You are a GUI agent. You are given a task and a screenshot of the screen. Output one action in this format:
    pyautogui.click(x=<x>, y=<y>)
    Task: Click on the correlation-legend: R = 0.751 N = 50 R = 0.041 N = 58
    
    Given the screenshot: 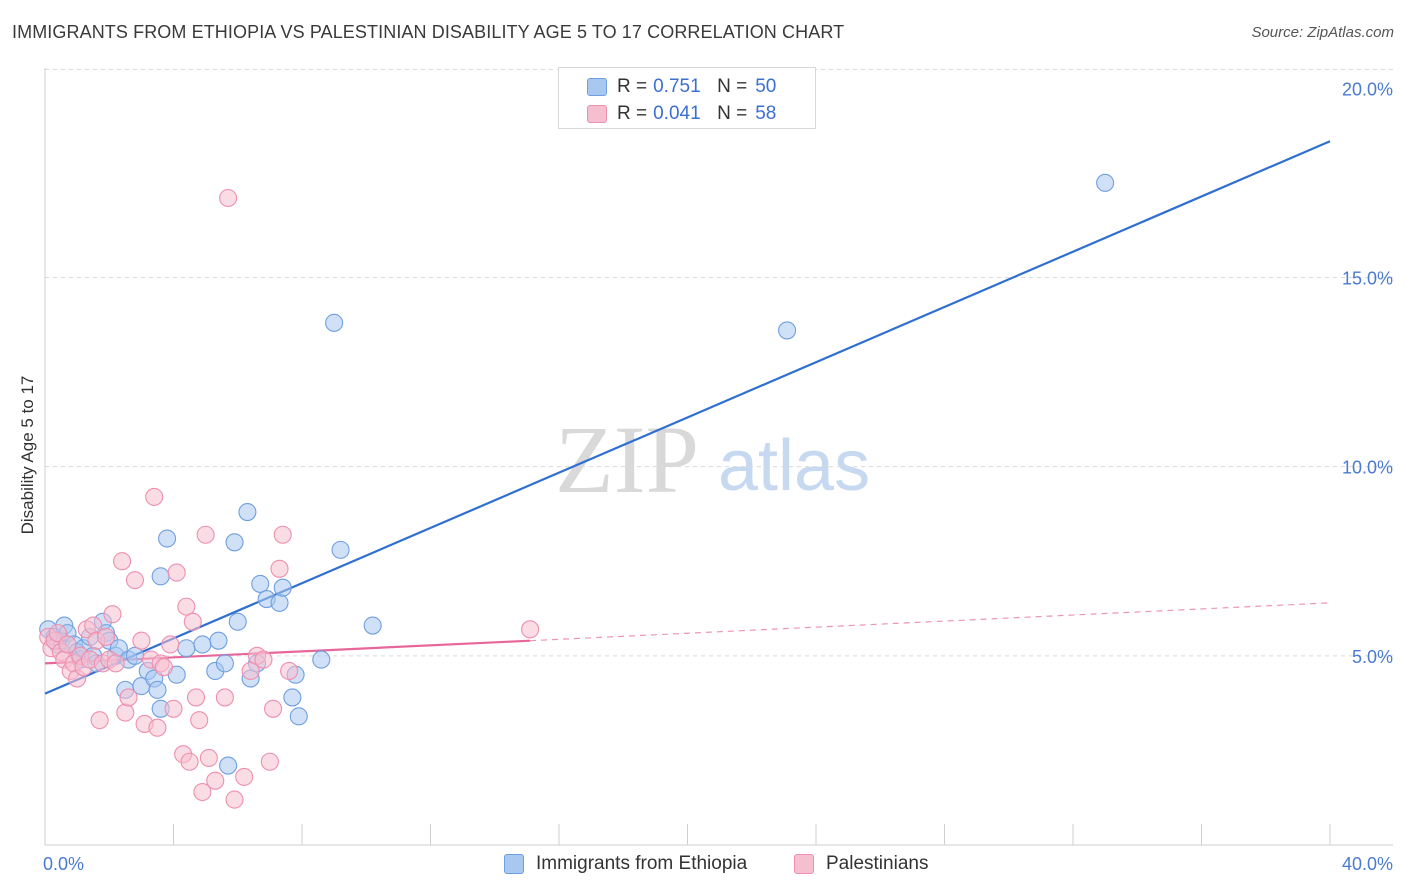 What is the action you would take?
    pyautogui.click(x=687, y=98)
    